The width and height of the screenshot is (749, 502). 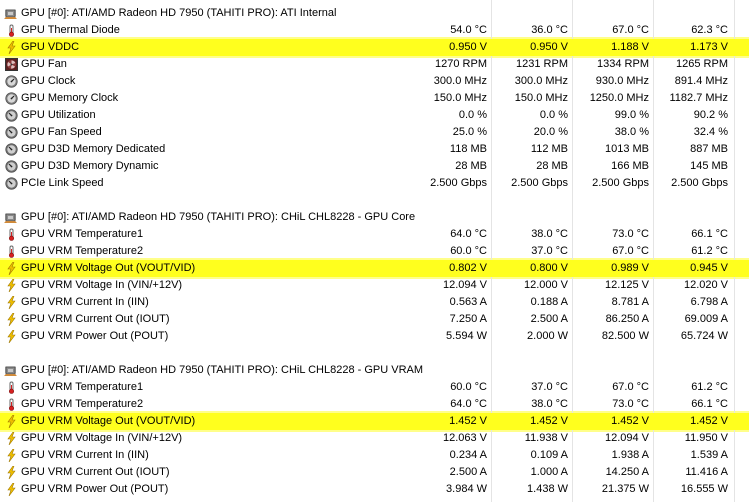 I want to click on sensor-value-average: 1182.7 MHz, so click(x=699, y=98).